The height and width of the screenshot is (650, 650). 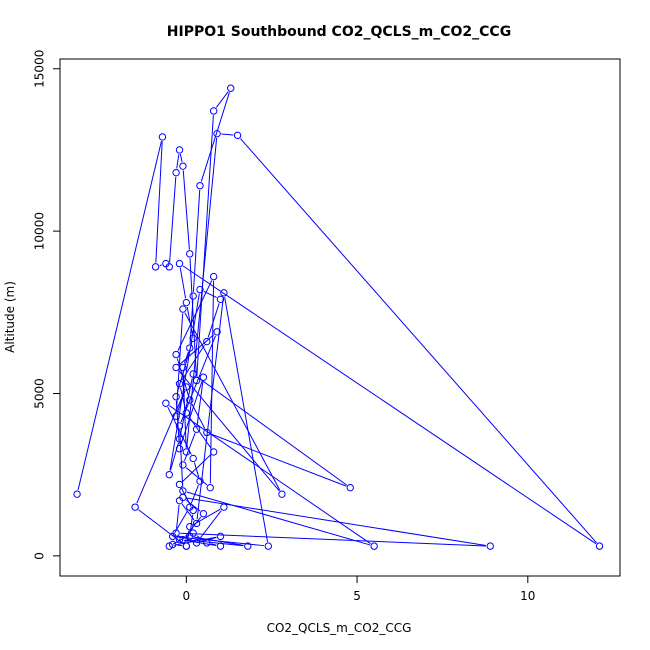 What do you see at coordinates (40, 393) in the screenshot?
I see `y-tick-label: 5000` at bounding box center [40, 393].